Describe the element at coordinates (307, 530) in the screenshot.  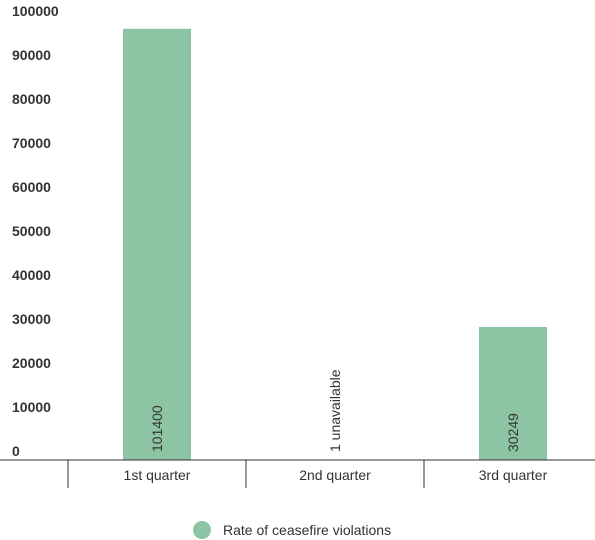
I see `legend-label: Rate of ceasefire violations` at that location.